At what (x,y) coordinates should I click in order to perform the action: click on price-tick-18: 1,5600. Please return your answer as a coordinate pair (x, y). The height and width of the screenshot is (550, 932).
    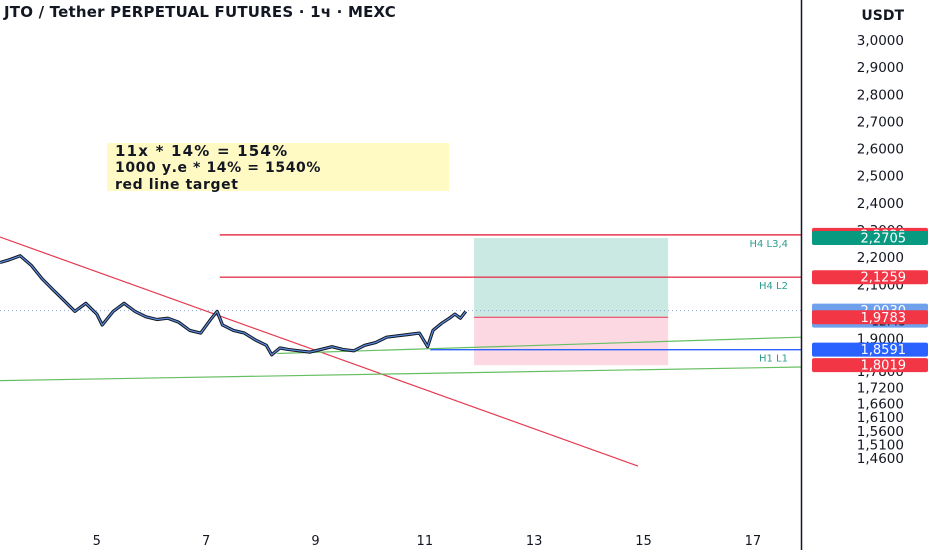
    Looking at the image, I should click on (880, 432).